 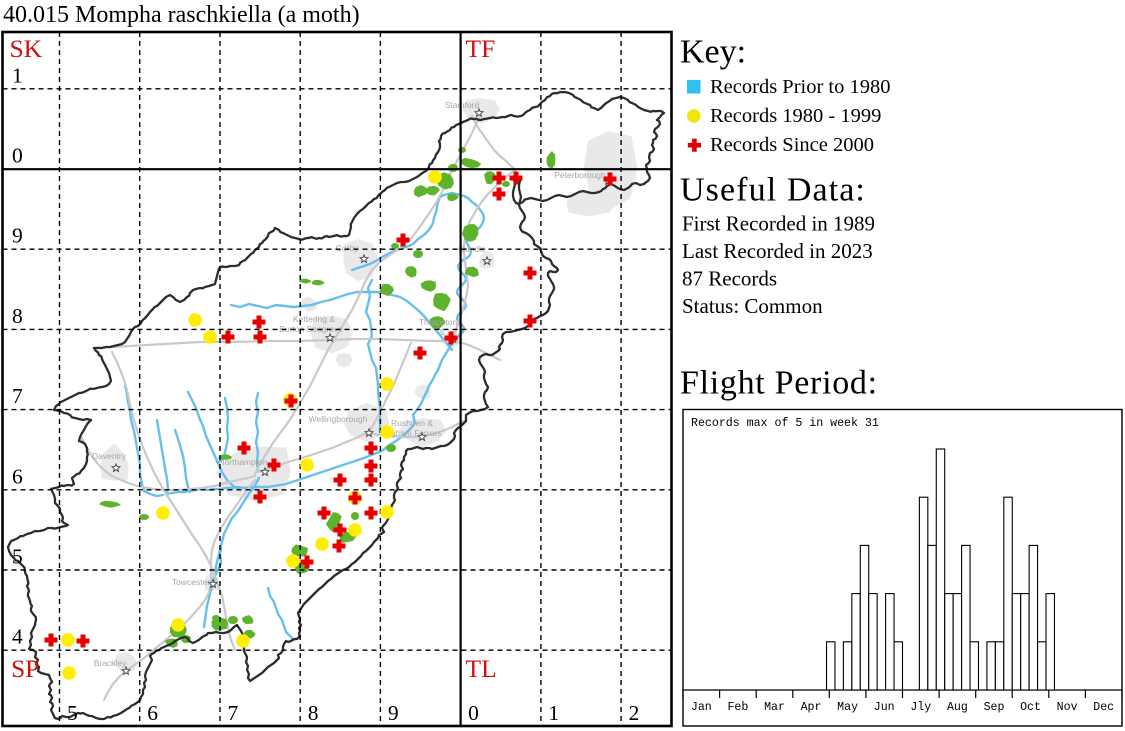 What do you see at coordinates (957, 707) in the screenshot?
I see `svg-text: Aug` at bounding box center [957, 707].